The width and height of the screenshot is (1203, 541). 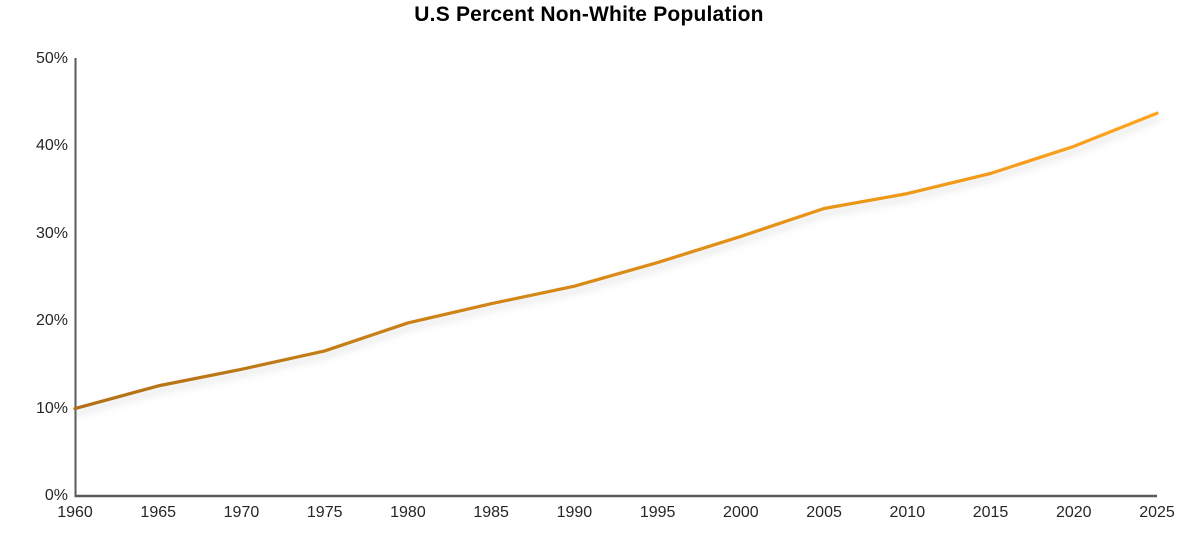 I want to click on x-tick-label: 2010, so click(x=907, y=512).